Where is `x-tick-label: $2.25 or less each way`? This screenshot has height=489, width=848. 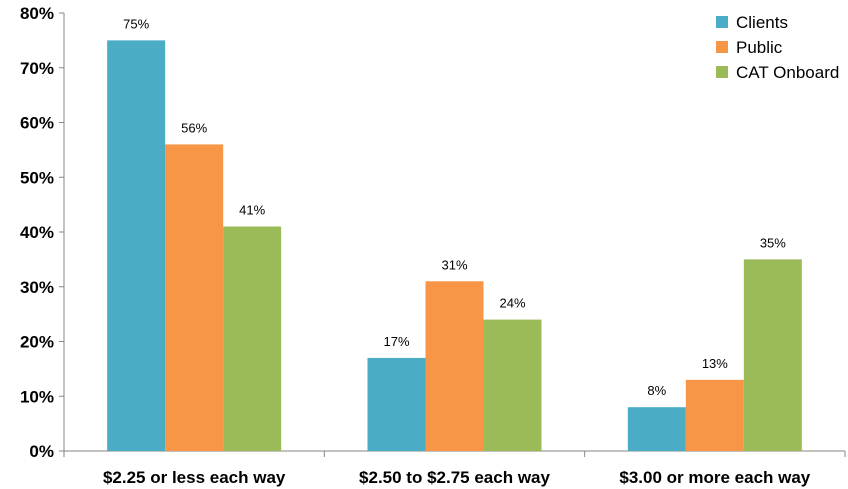 x-tick-label: $2.25 or less each way is located at coordinates (194, 477).